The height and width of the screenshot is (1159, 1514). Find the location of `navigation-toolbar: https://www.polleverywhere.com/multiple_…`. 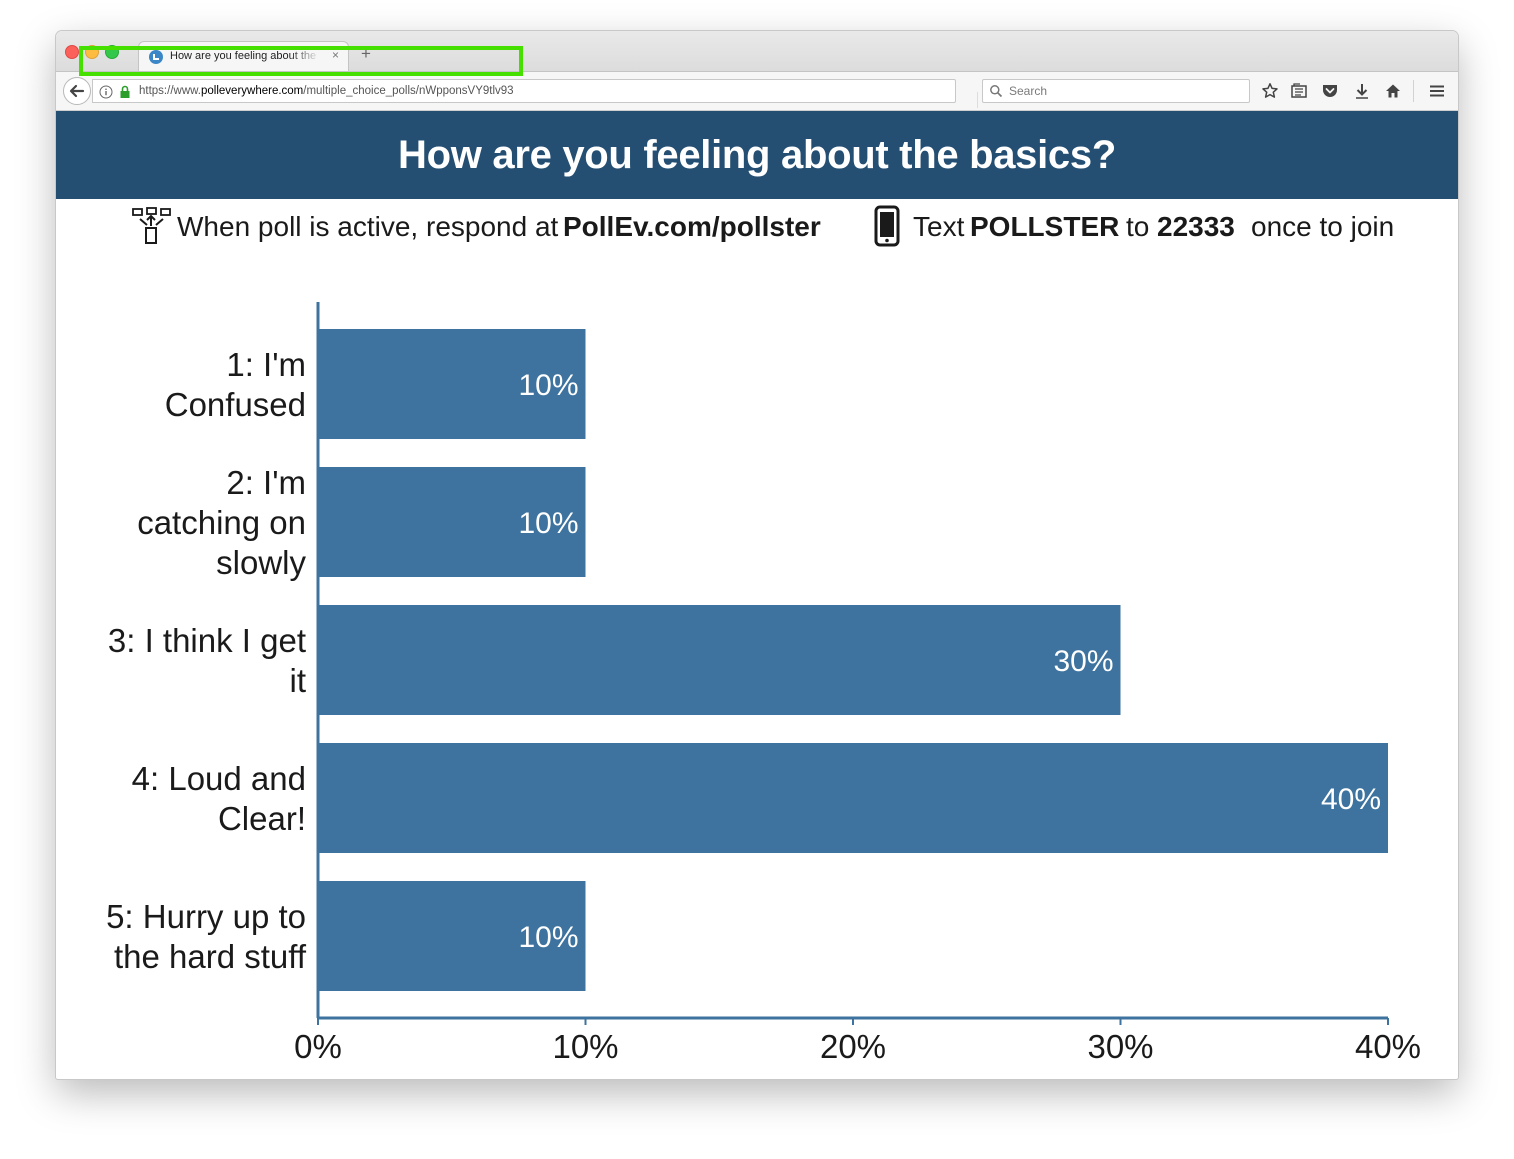

navigation-toolbar: https://www.polleverywhere.com/multiple_… is located at coordinates (757, 91).